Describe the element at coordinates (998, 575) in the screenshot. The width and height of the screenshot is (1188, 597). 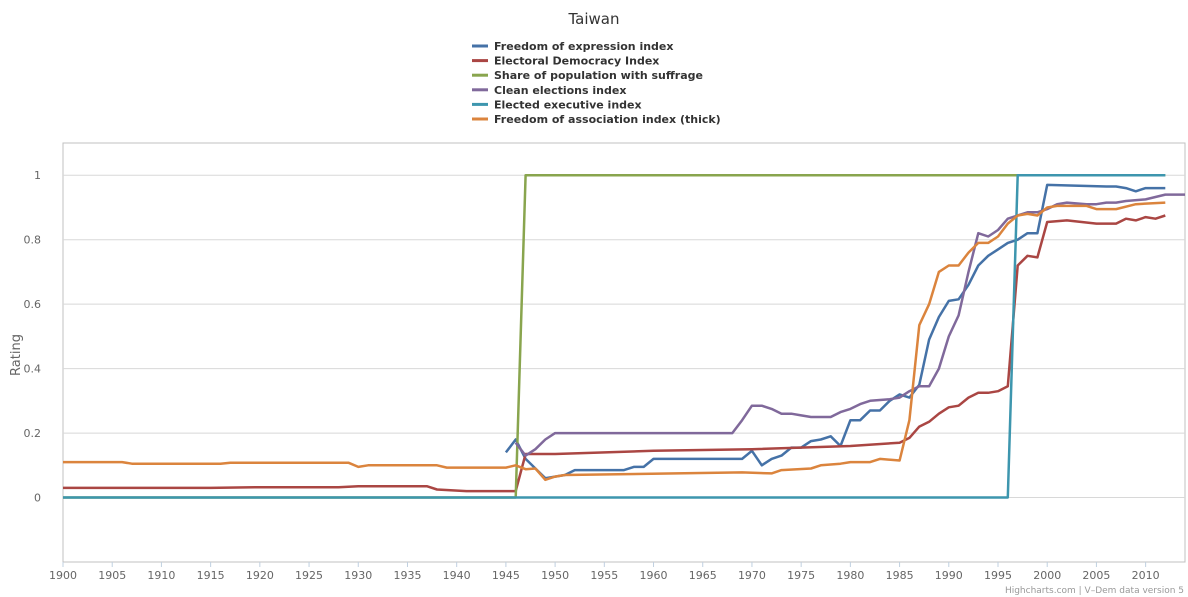
I see `x-tick-label: 1995` at that location.